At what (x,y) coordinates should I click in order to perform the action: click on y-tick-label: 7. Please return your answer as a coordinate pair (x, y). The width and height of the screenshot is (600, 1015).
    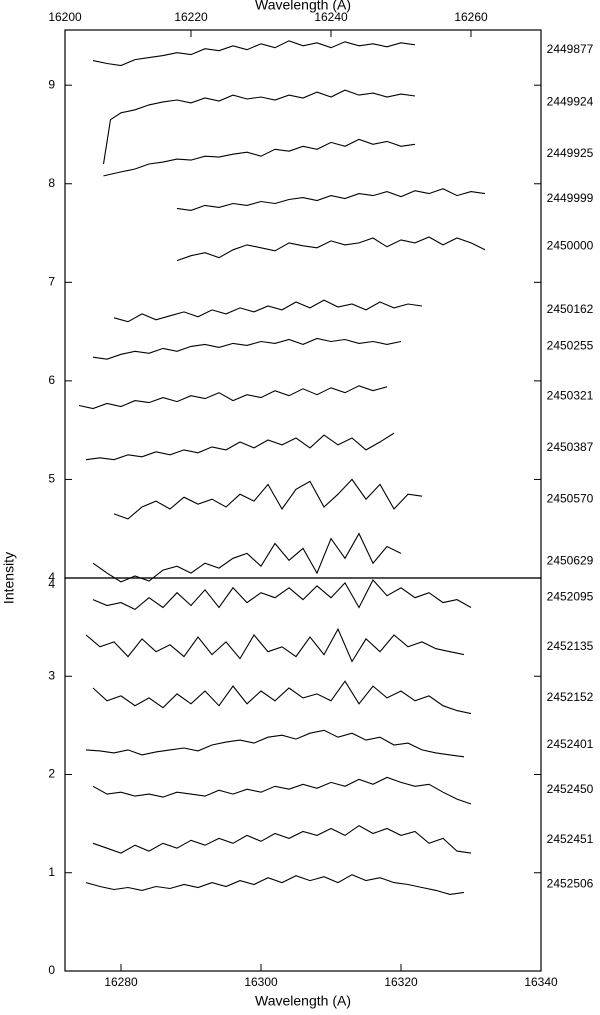
    Looking at the image, I should click on (51, 281).